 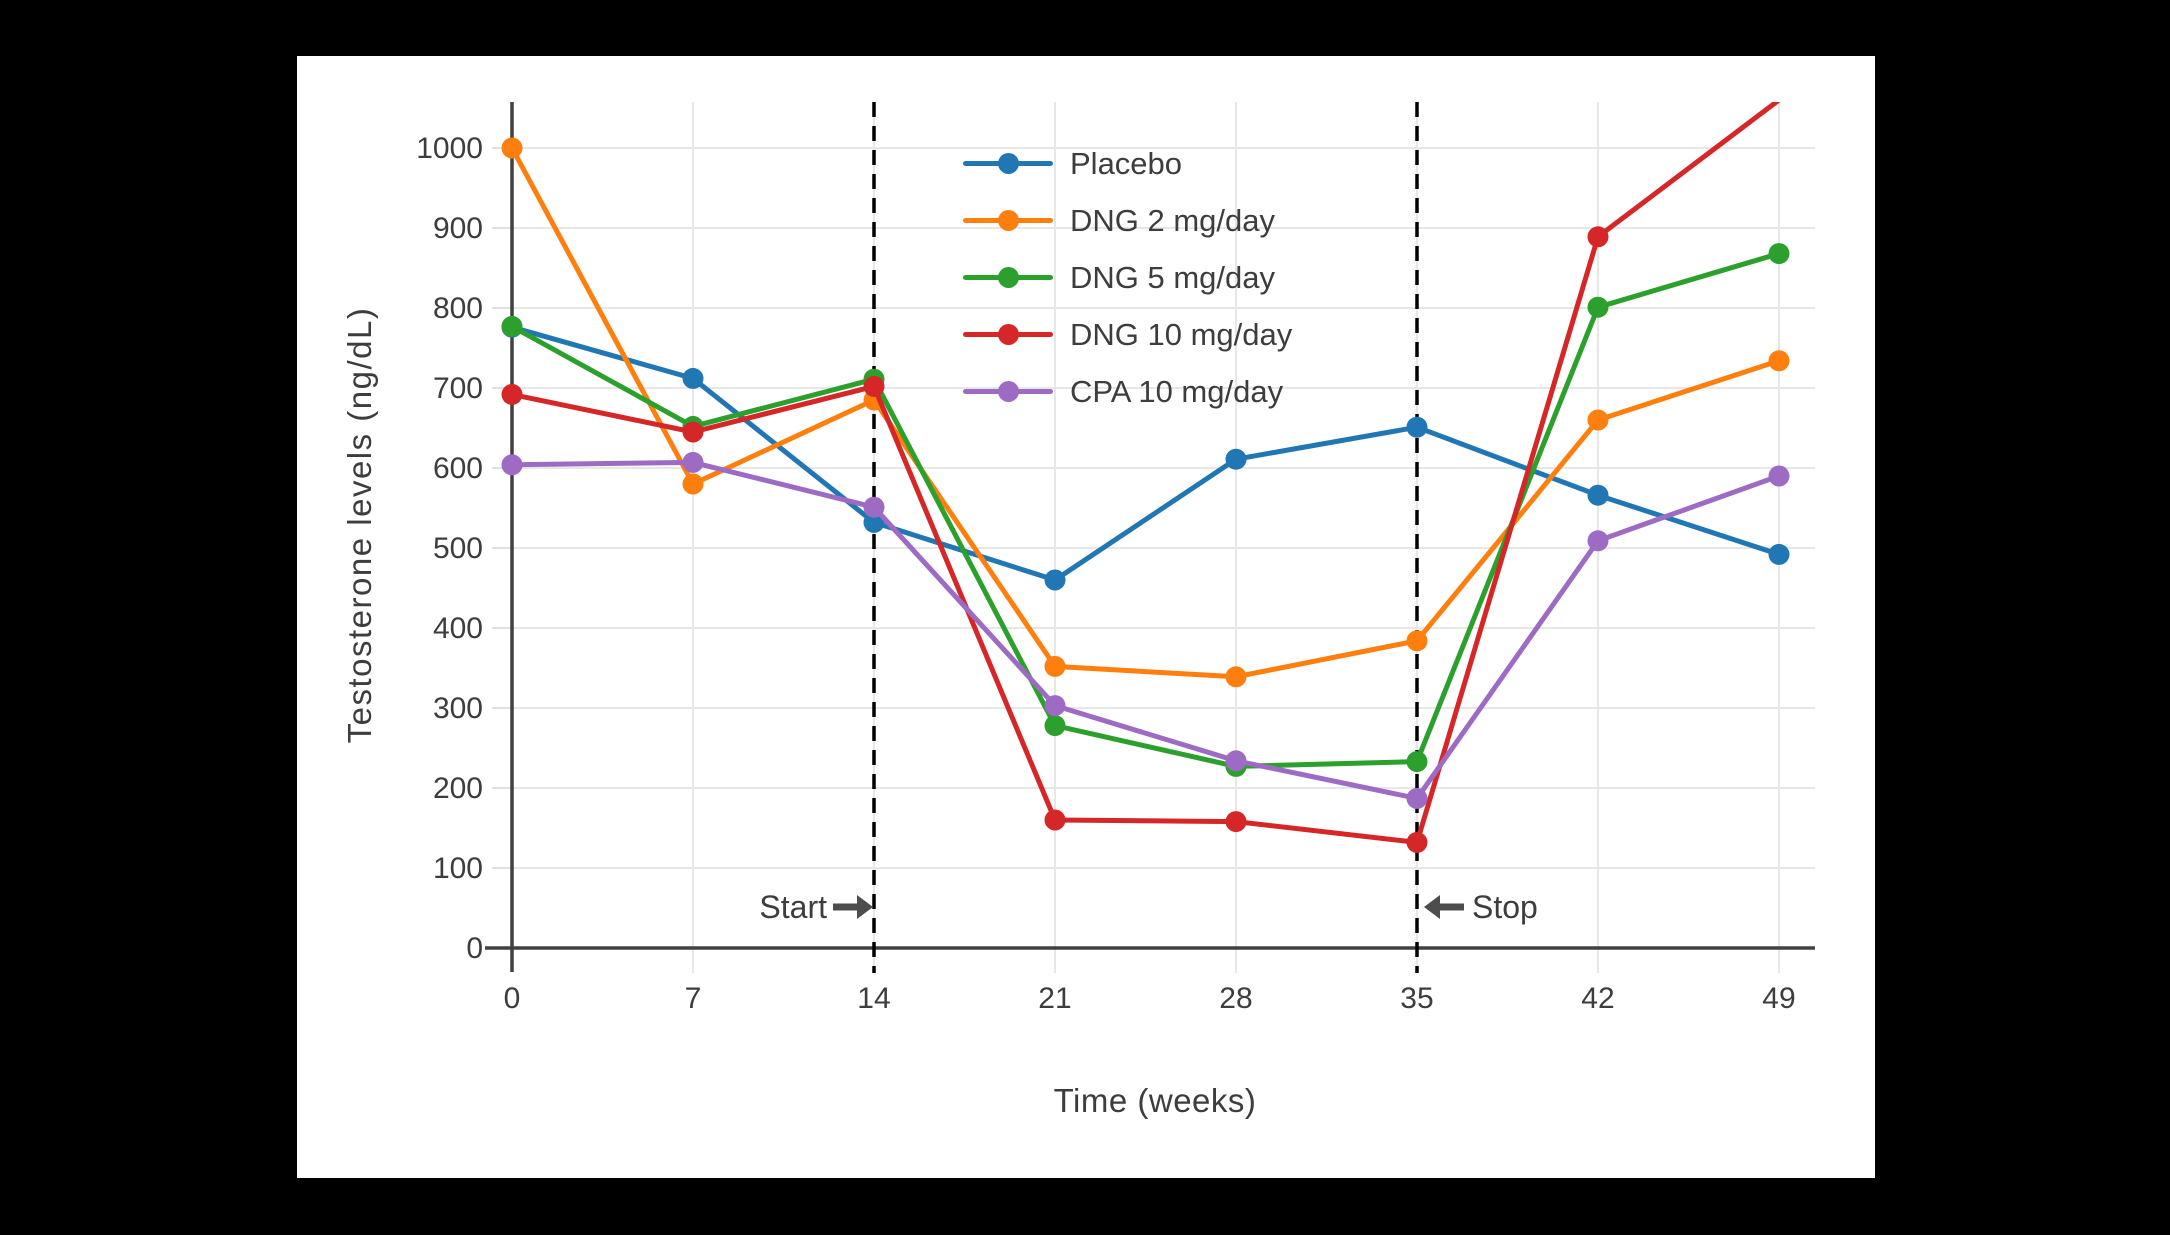 I want to click on legend-item-dng-2-mg-day: DNG 2 mg/day, so click(x=1127, y=220).